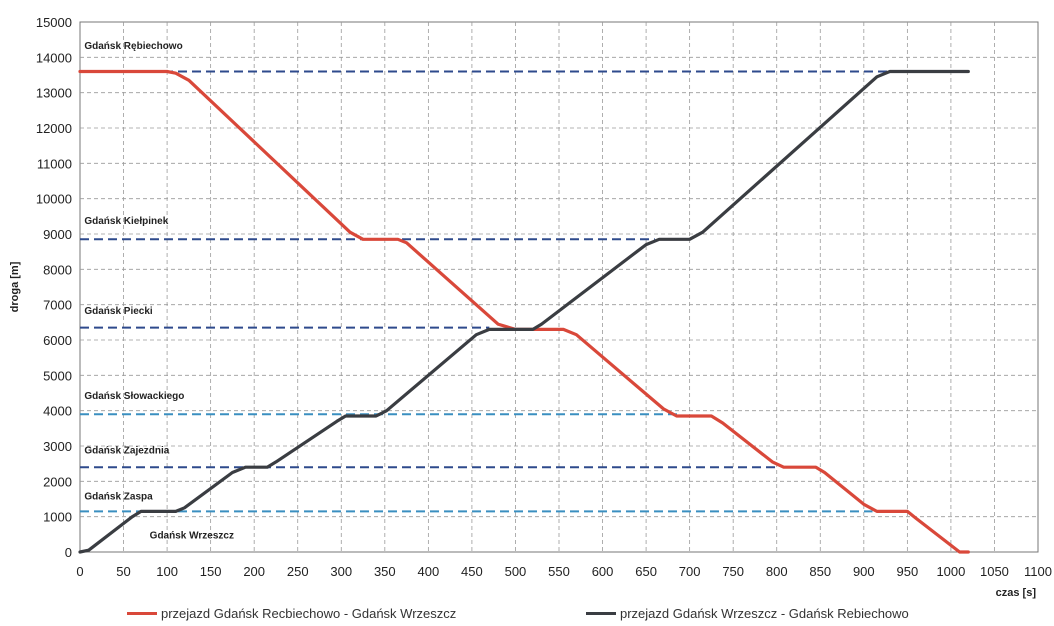 This screenshot has width=1054, height=626. What do you see at coordinates (126, 451) in the screenshot?
I see `station-label: Gdańsk Zajezdnia` at bounding box center [126, 451].